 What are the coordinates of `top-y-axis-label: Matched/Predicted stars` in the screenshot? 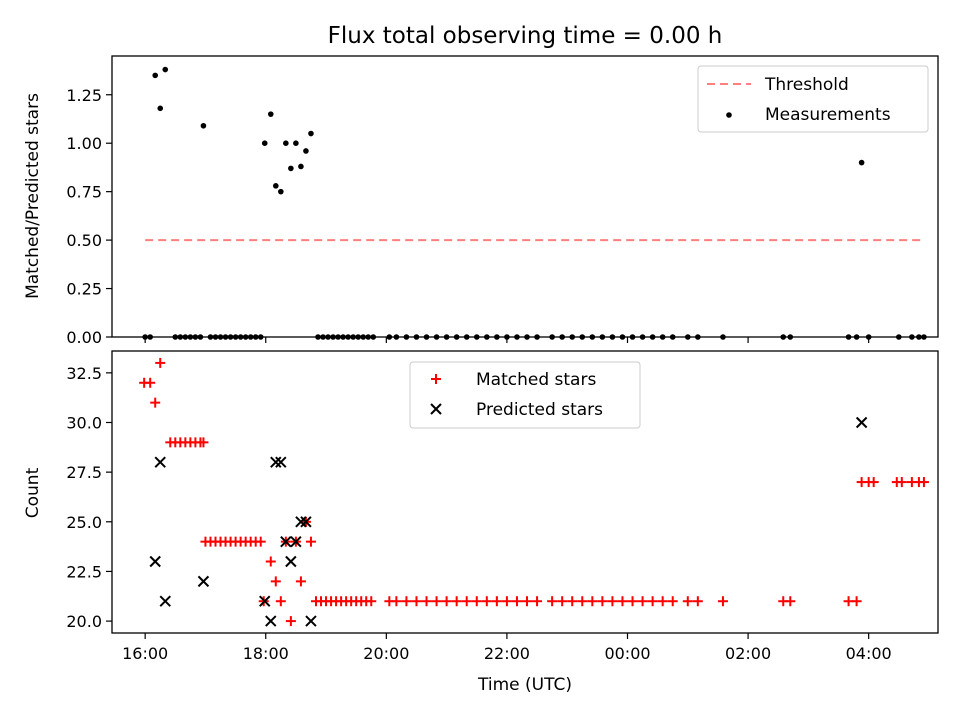 It's located at (33, 196).